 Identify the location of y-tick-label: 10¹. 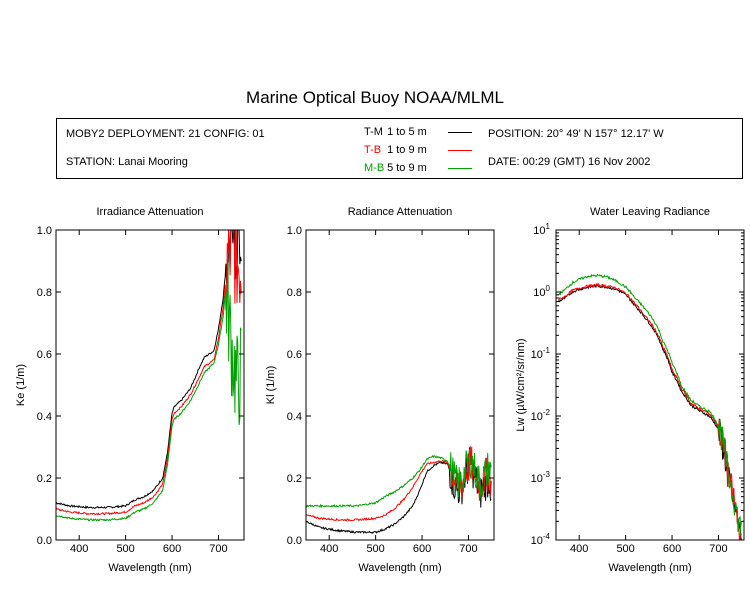
(541, 229).